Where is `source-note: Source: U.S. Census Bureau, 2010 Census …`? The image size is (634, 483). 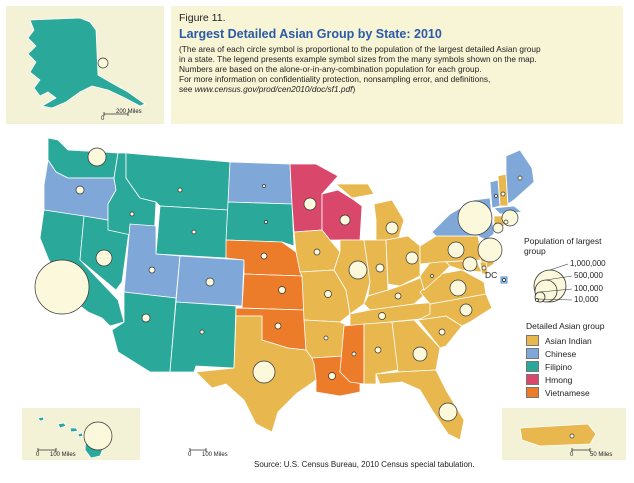 source-note: Source: U.S. Census Bureau, 2010 Census … is located at coordinates (364, 464).